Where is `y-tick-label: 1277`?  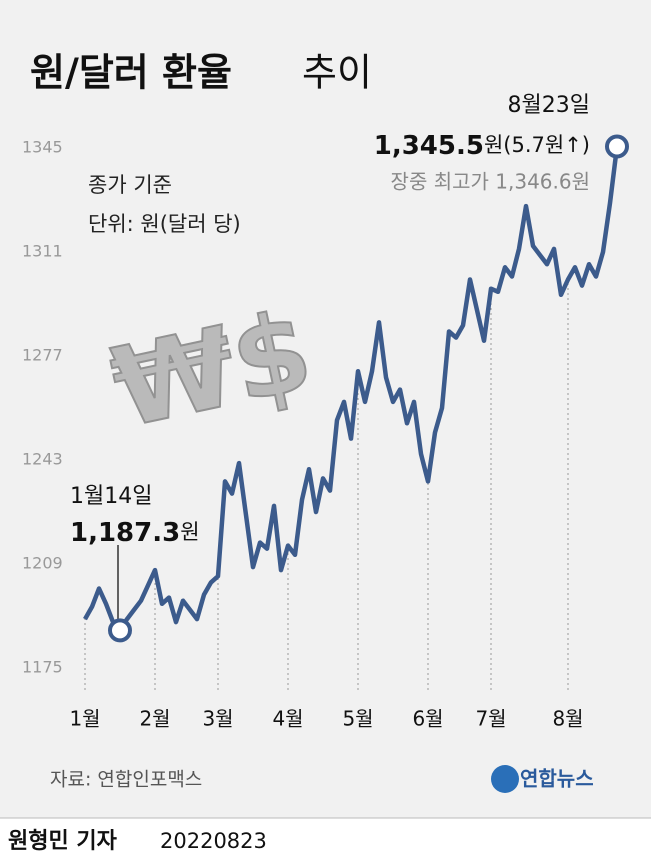 y-tick-label: 1277 is located at coordinates (42, 355).